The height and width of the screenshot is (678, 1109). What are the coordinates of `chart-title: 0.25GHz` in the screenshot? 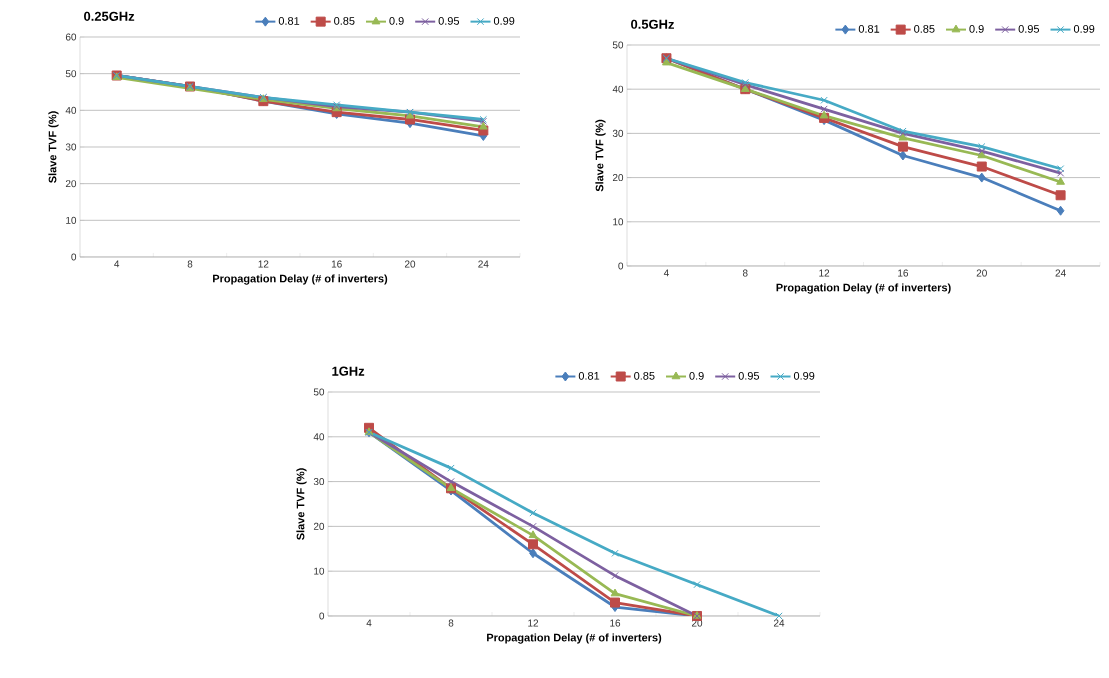 It's located at (109, 16).